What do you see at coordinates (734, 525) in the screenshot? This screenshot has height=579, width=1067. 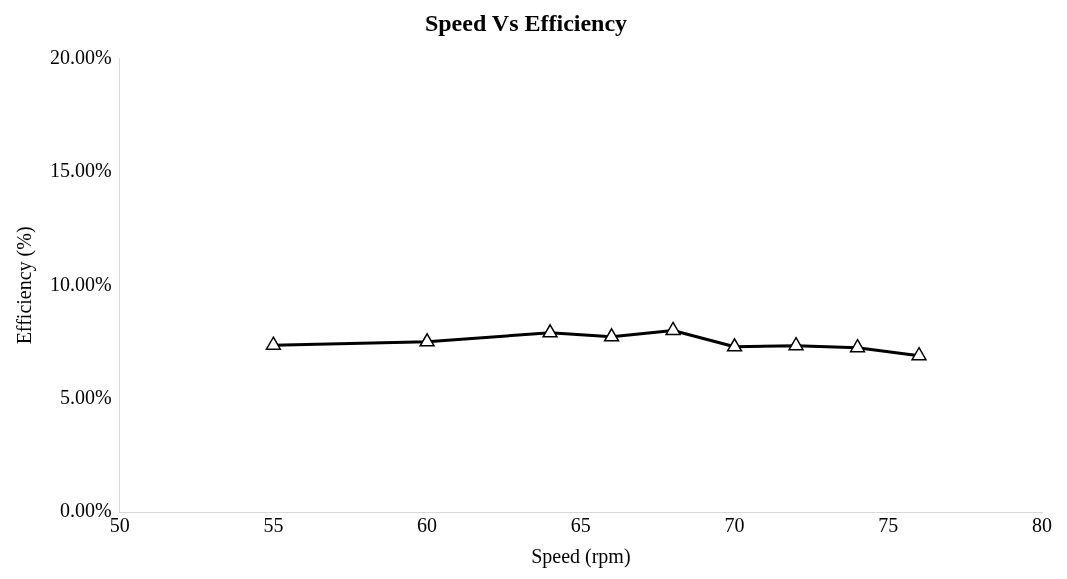 I see `x-tick-label: 70` at bounding box center [734, 525].